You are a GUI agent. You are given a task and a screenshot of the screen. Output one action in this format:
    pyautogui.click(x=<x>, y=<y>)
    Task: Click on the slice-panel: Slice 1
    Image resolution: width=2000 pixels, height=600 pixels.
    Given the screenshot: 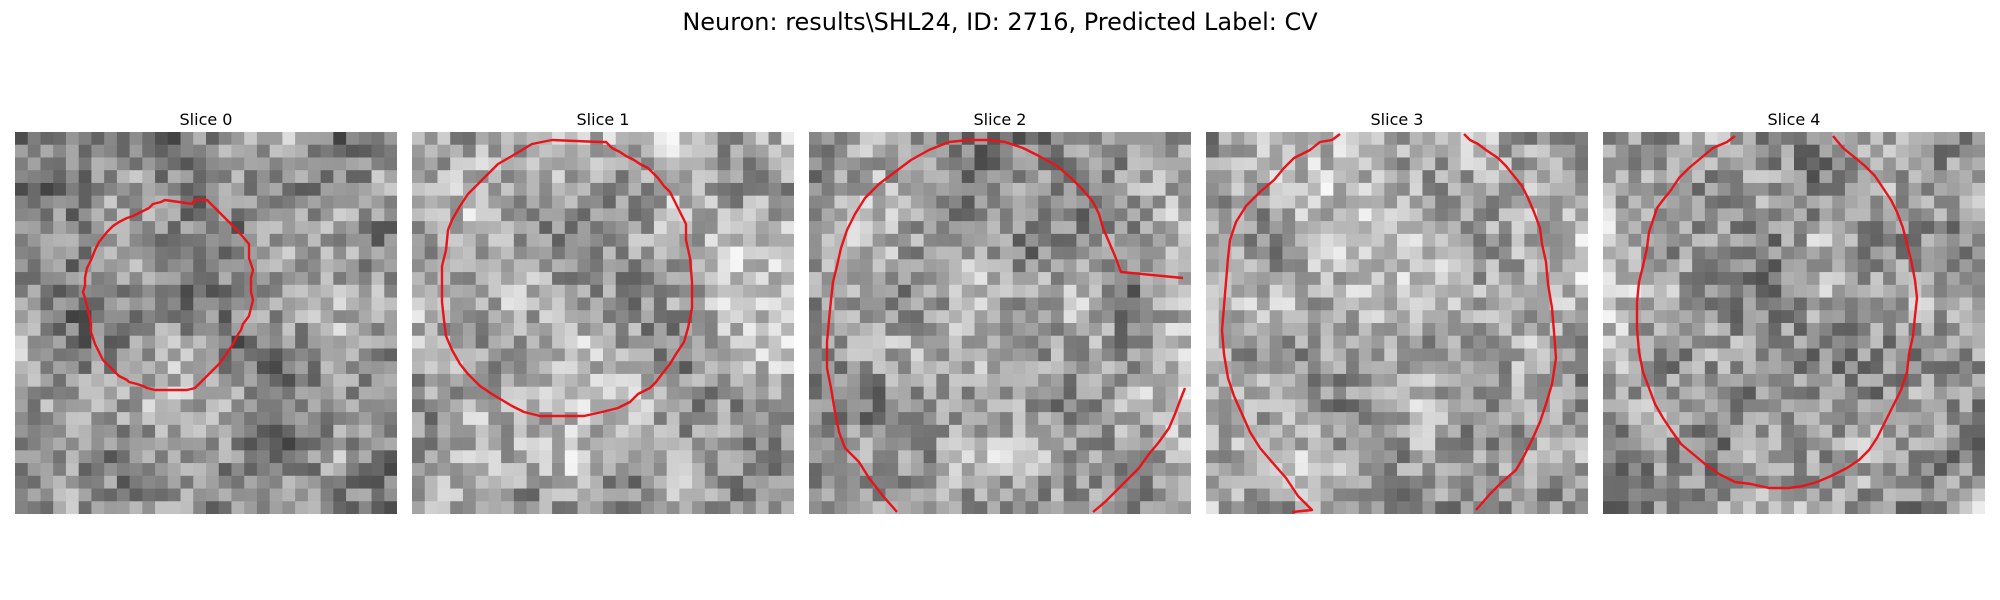 What is the action you would take?
    pyautogui.click(x=603, y=311)
    